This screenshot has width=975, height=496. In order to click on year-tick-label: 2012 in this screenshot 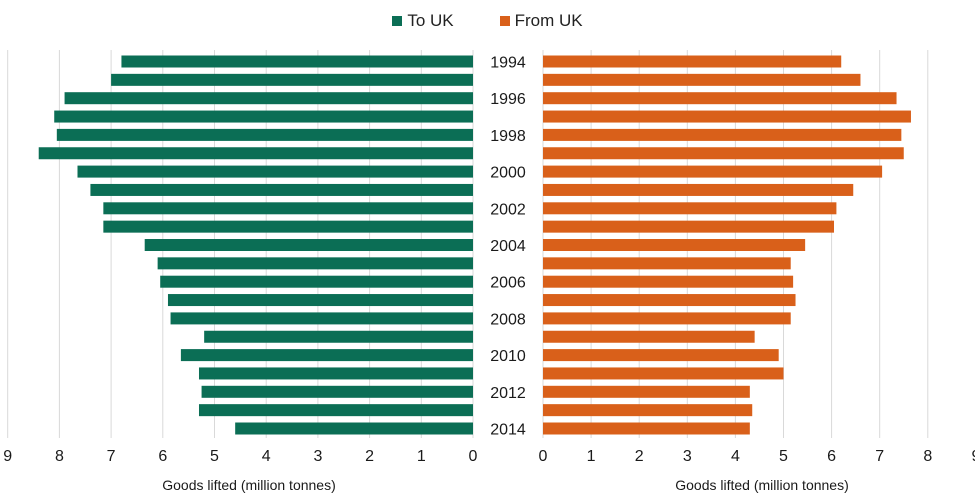, I will do `click(508, 393)`.